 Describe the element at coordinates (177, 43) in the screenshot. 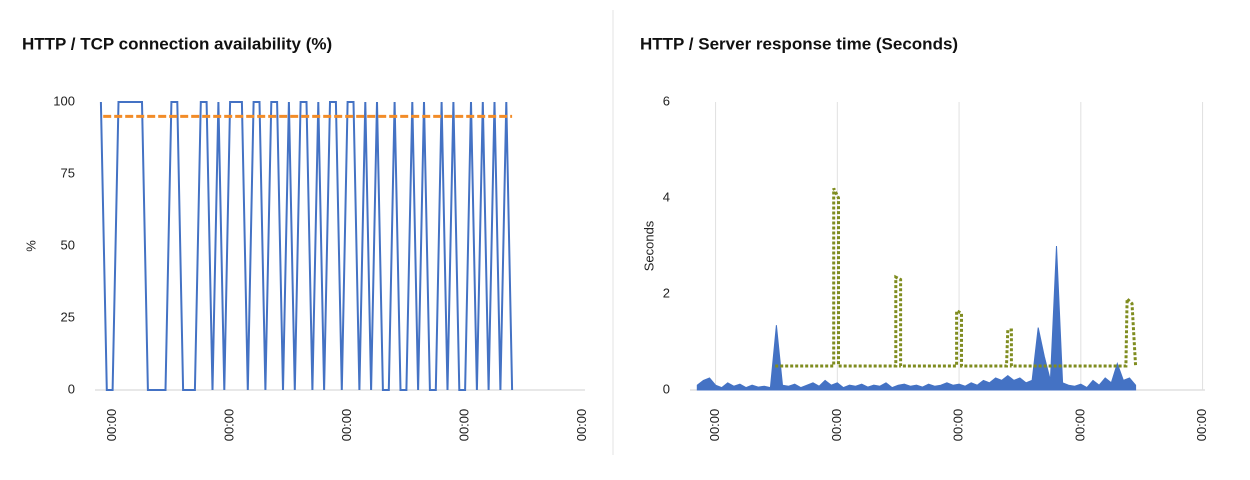

I see `chart-title: HTTP / TCP connection availability (%)` at that location.